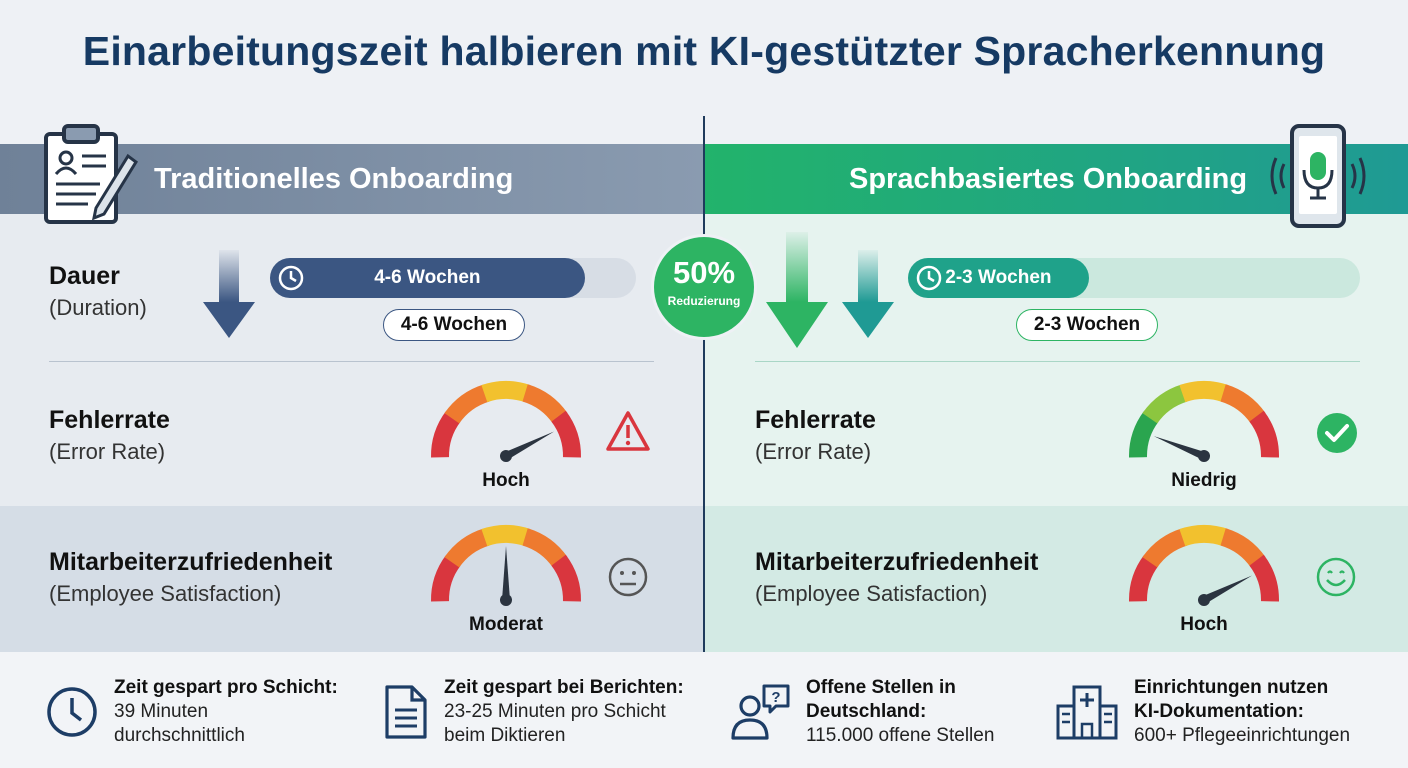 The image size is (1408, 768). I want to click on traditional-error-title: Fehlerrate, so click(109, 420).